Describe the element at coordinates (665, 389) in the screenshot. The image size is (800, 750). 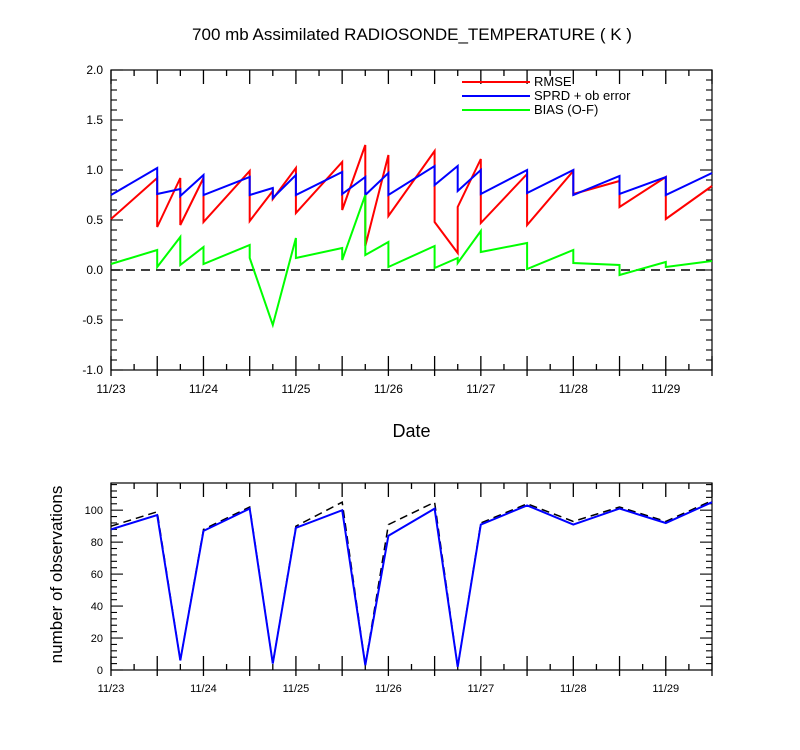
I see `top-x-tick-label: 11/29` at that location.